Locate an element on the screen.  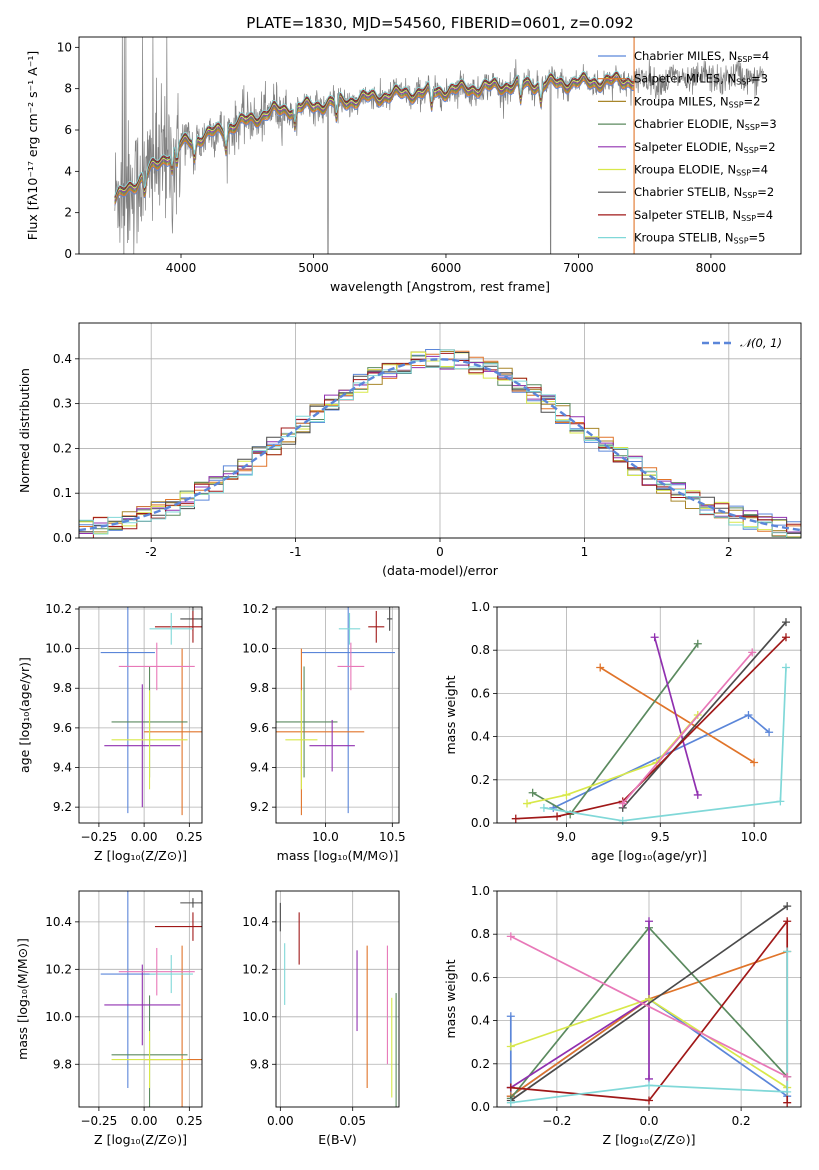
legend-entry: Salpeter STELIB, NSSP=4 is located at coordinates (703, 215).